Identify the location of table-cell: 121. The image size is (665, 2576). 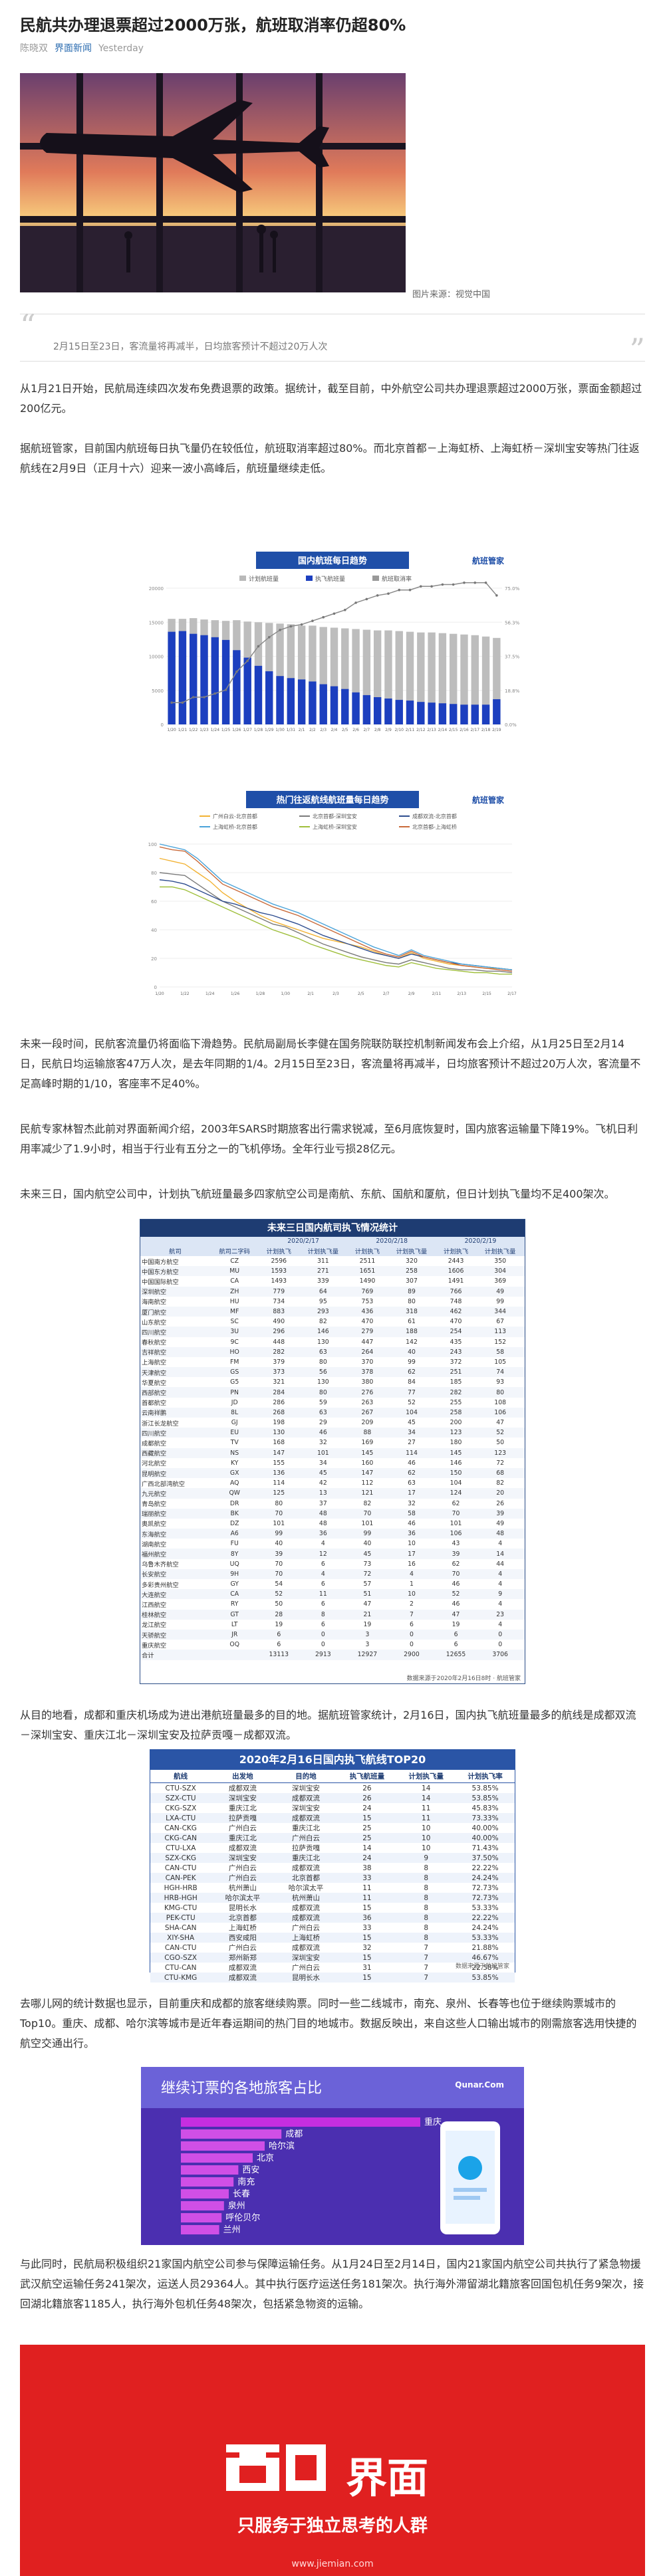
(368, 1493).